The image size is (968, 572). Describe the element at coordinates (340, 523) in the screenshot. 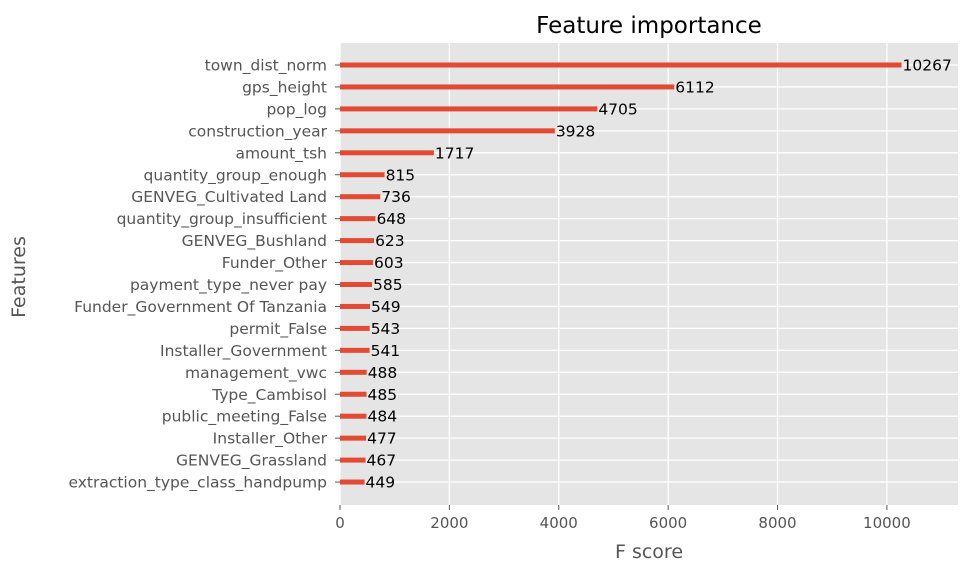

I see `x-tick-label: 0` at that location.